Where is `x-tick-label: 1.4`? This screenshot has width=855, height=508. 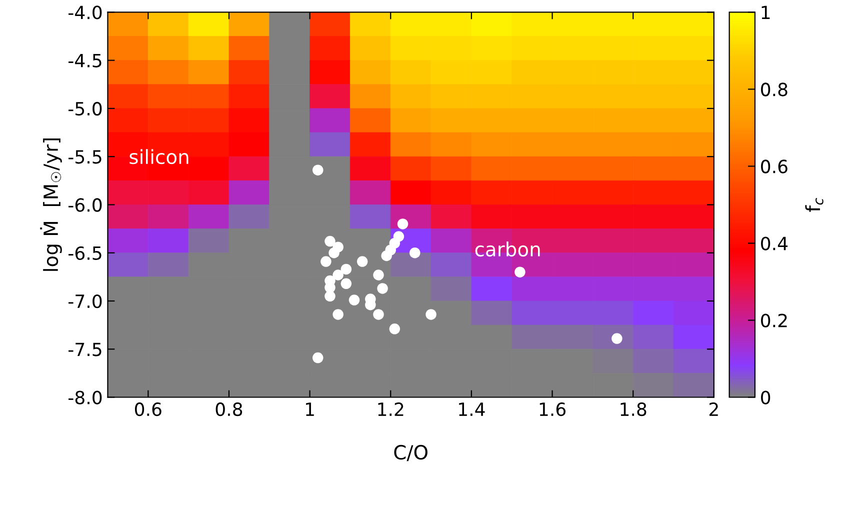
x-tick-label: 1.4 is located at coordinates (472, 409).